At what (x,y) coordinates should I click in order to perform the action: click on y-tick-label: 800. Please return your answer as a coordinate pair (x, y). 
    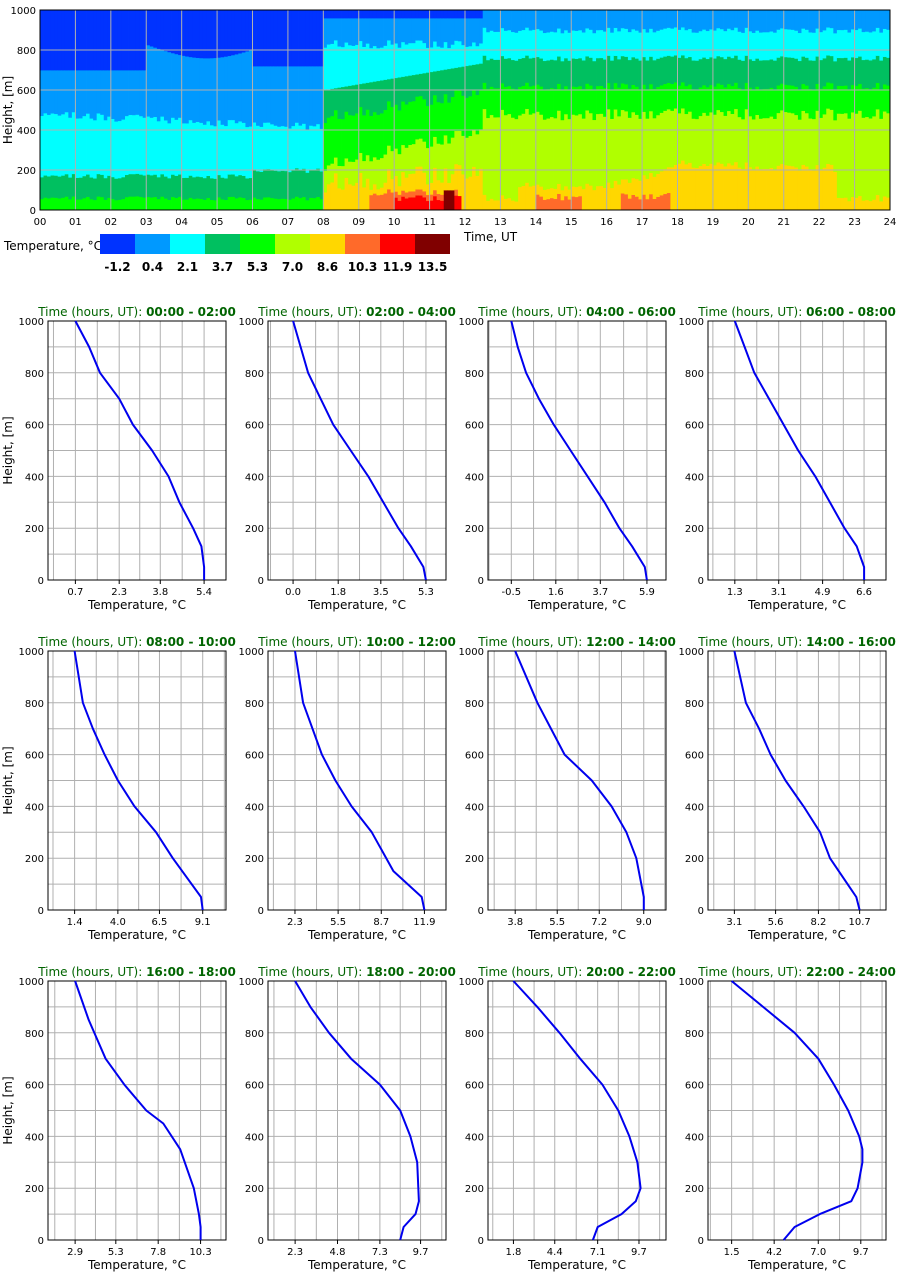
    Looking at the image, I should click on (26, 51).